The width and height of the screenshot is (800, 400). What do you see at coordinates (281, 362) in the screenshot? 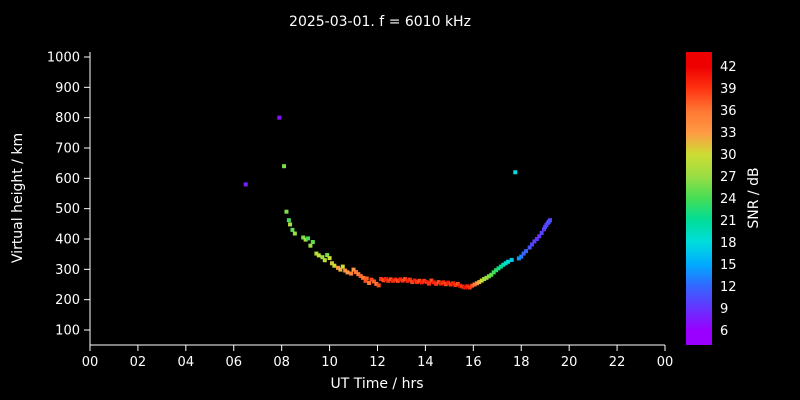
I see `x-tick-label: 08` at bounding box center [281, 362].